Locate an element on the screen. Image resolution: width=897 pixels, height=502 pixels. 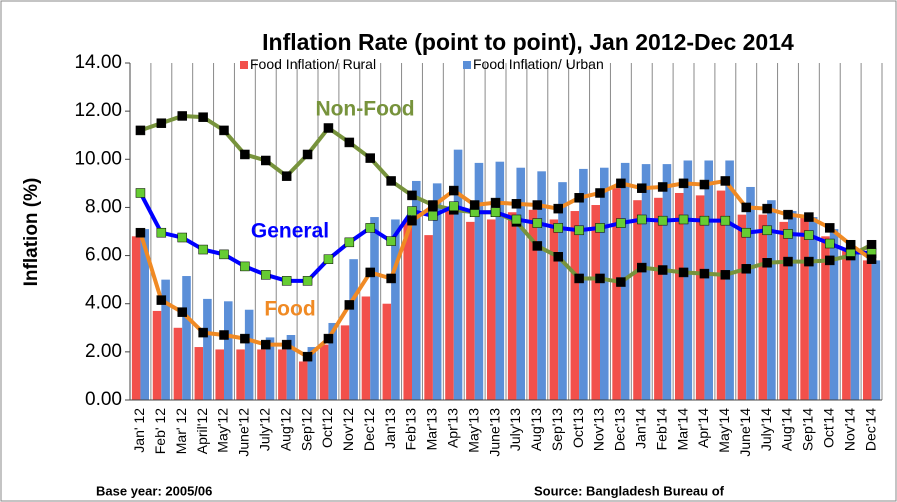
x-tick-label: Nov'13 is located at coordinates (599, 429).